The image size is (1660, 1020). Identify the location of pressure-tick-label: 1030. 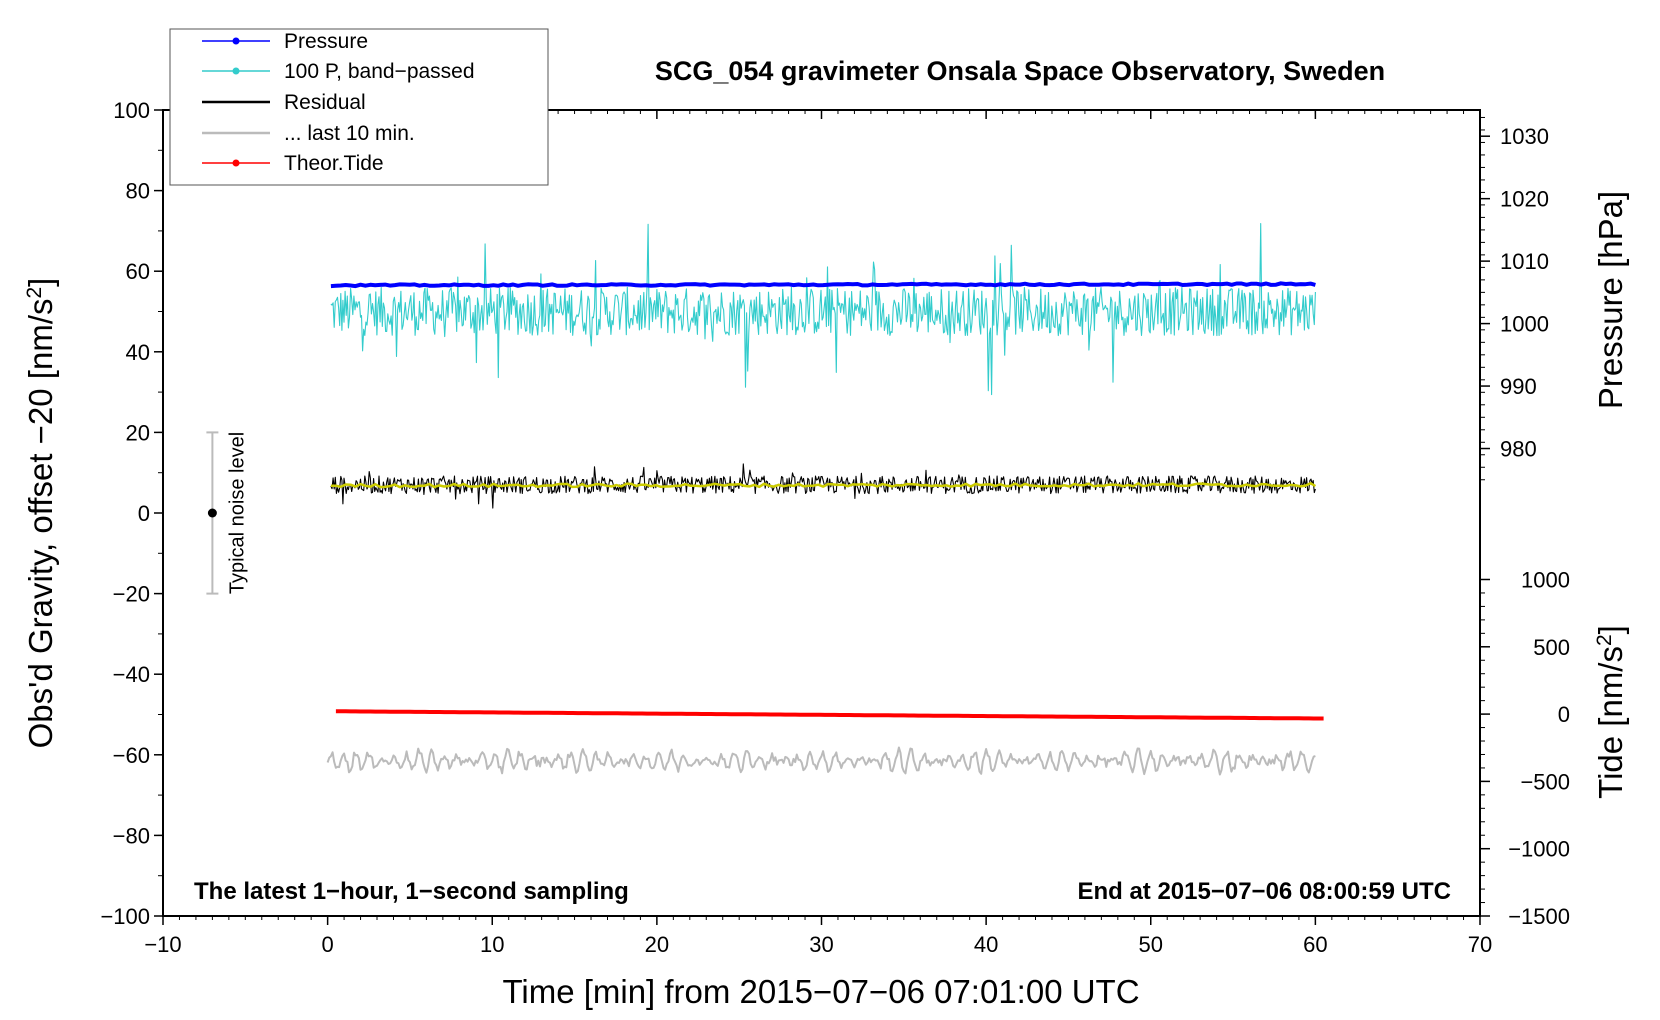
(1524, 136).